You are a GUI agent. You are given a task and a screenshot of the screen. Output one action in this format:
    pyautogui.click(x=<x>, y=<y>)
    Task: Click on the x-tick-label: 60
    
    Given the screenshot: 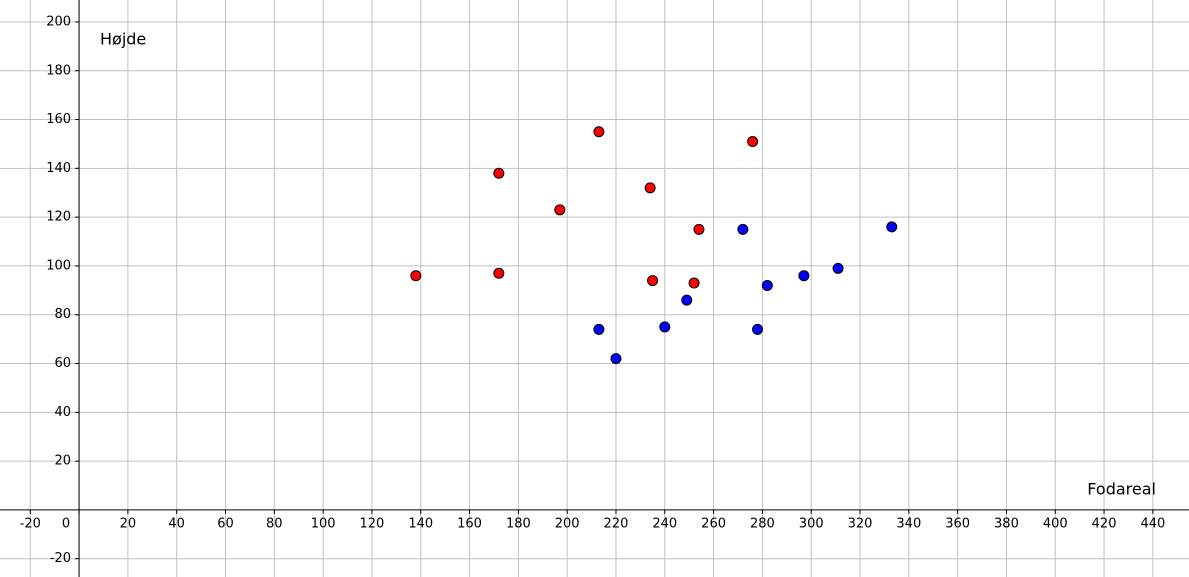 What is the action you would take?
    pyautogui.click(x=225, y=523)
    